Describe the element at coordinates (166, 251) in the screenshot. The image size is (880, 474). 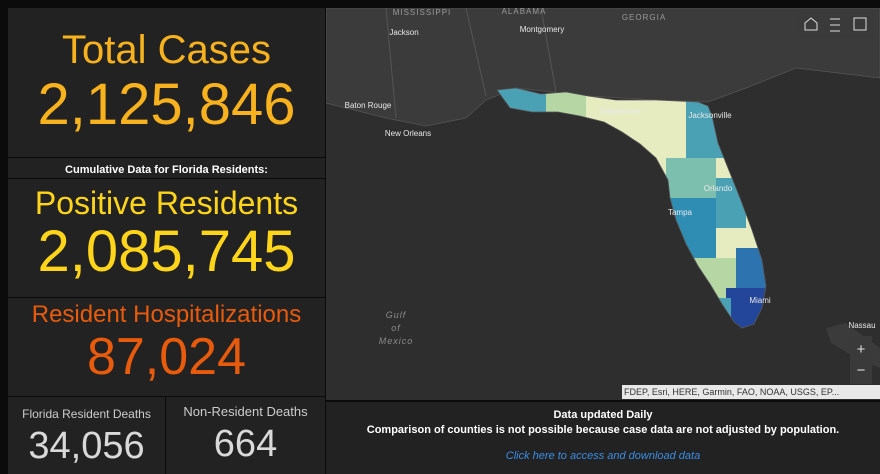
I see `value: 2,085,745` at that location.